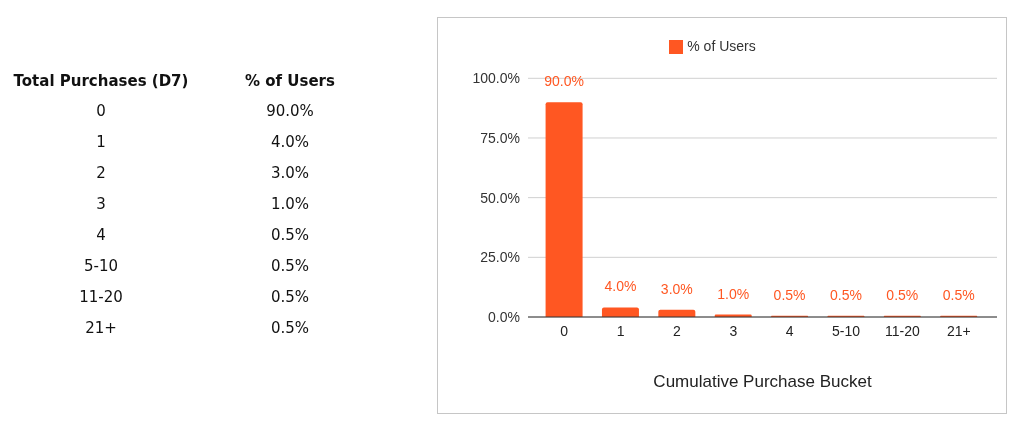 Image resolution: width=1024 pixels, height=424 pixels. Describe the element at coordinates (500, 137) in the screenshot. I see `y-tick-label: 75.0%` at that location.